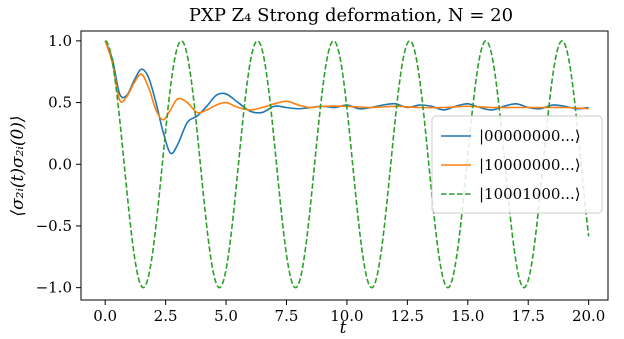 The width and height of the screenshot is (624, 339). What do you see at coordinates (18, 165) in the screenshot?
I see `y-axis-label: ⟨σ₂ᵢ(t)σ₂ᵢ(0)⟩` at bounding box center [18, 165].